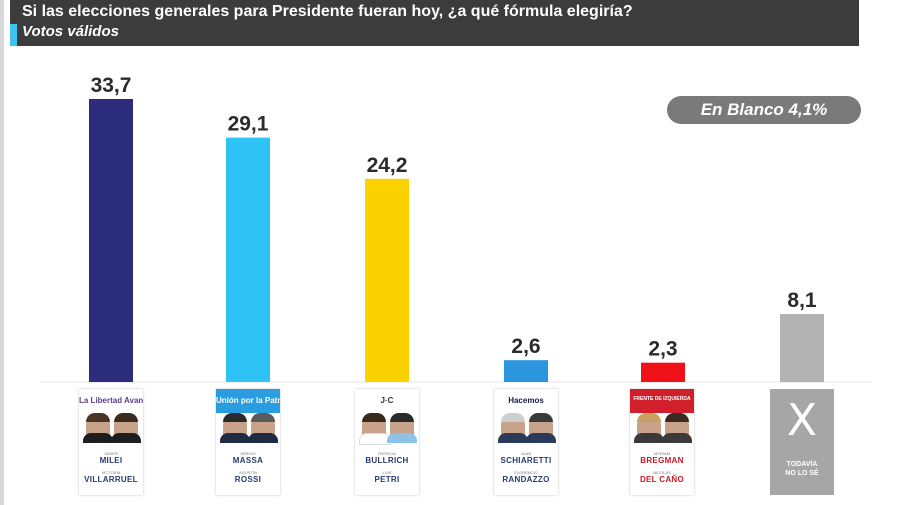 The image size is (900, 505). I want to click on candidate-surname: ROSSI, so click(248, 479).